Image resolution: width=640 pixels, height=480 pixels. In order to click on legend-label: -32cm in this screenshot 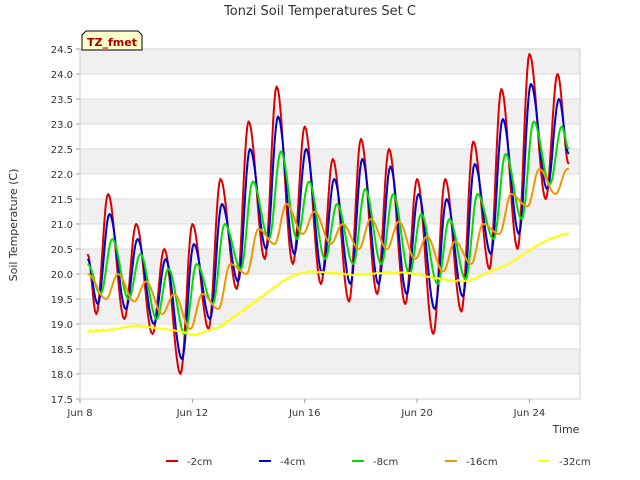, I will do `click(575, 462)`.